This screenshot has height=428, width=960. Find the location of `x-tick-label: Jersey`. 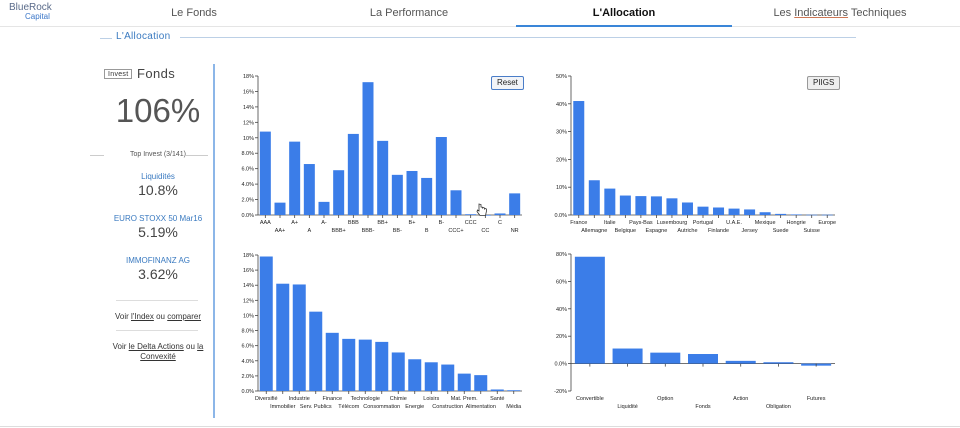

x-tick-label: Jersey is located at coordinates (749, 231).